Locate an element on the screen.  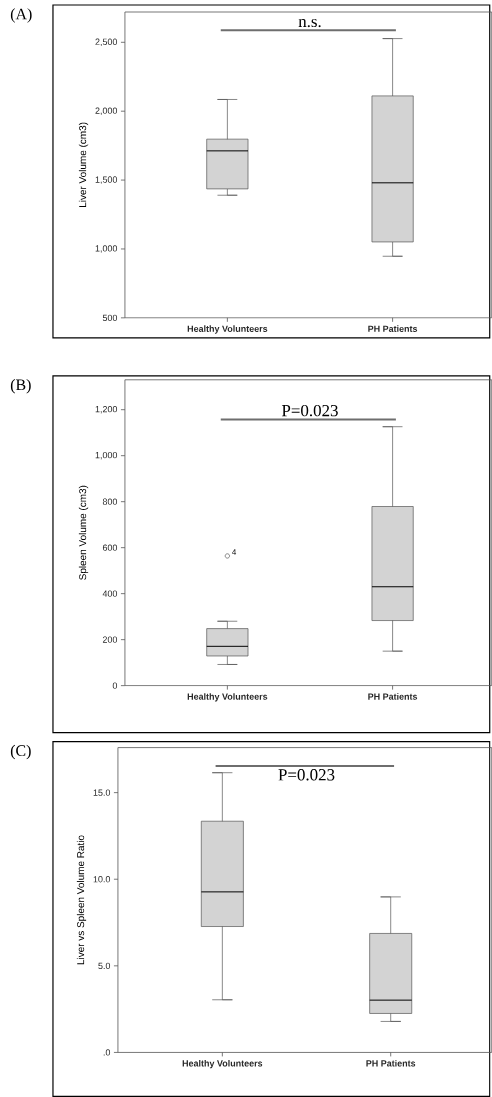
y-tick-label: 500 is located at coordinates (109, 318).